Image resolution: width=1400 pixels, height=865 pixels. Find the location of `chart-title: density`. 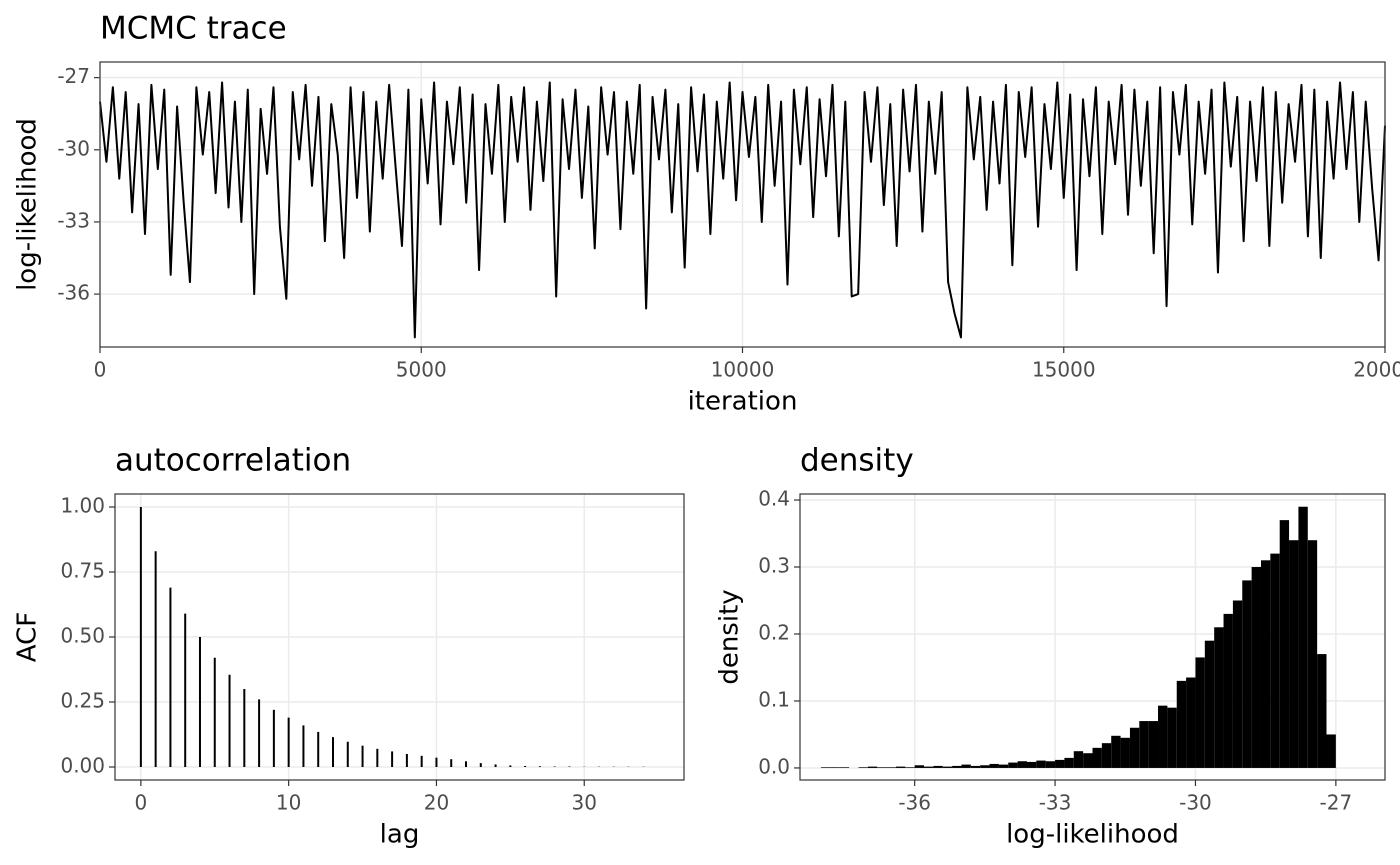

chart-title: density is located at coordinates (857, 461).